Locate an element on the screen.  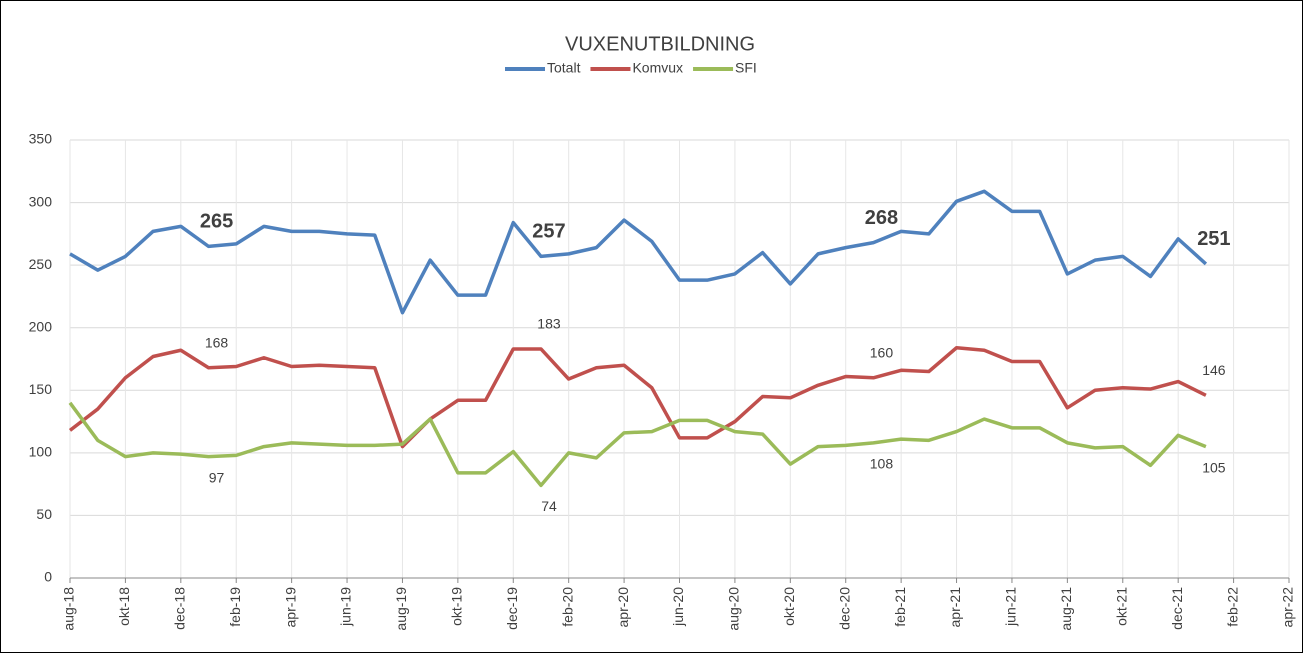
x-tick-label: feb-21 is located at coordinates (900, 607).